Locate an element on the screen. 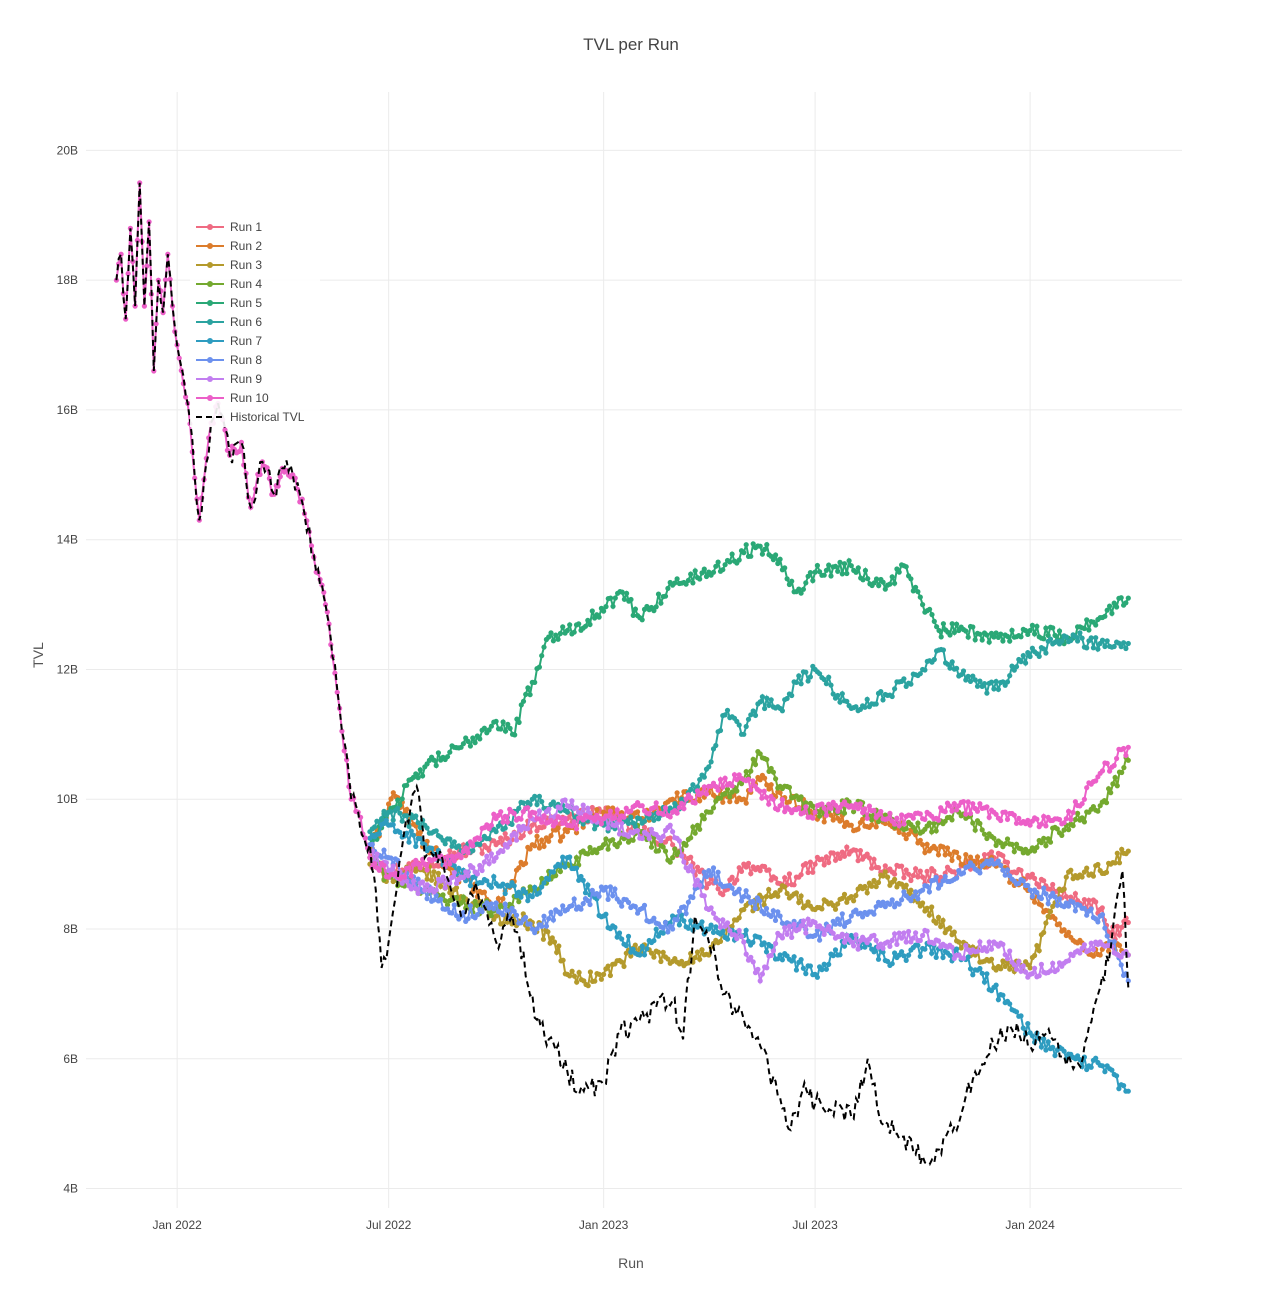 This screenshot has height=1296, width=1262. legend-item: Run 2 is located at coordinates (229, 246).